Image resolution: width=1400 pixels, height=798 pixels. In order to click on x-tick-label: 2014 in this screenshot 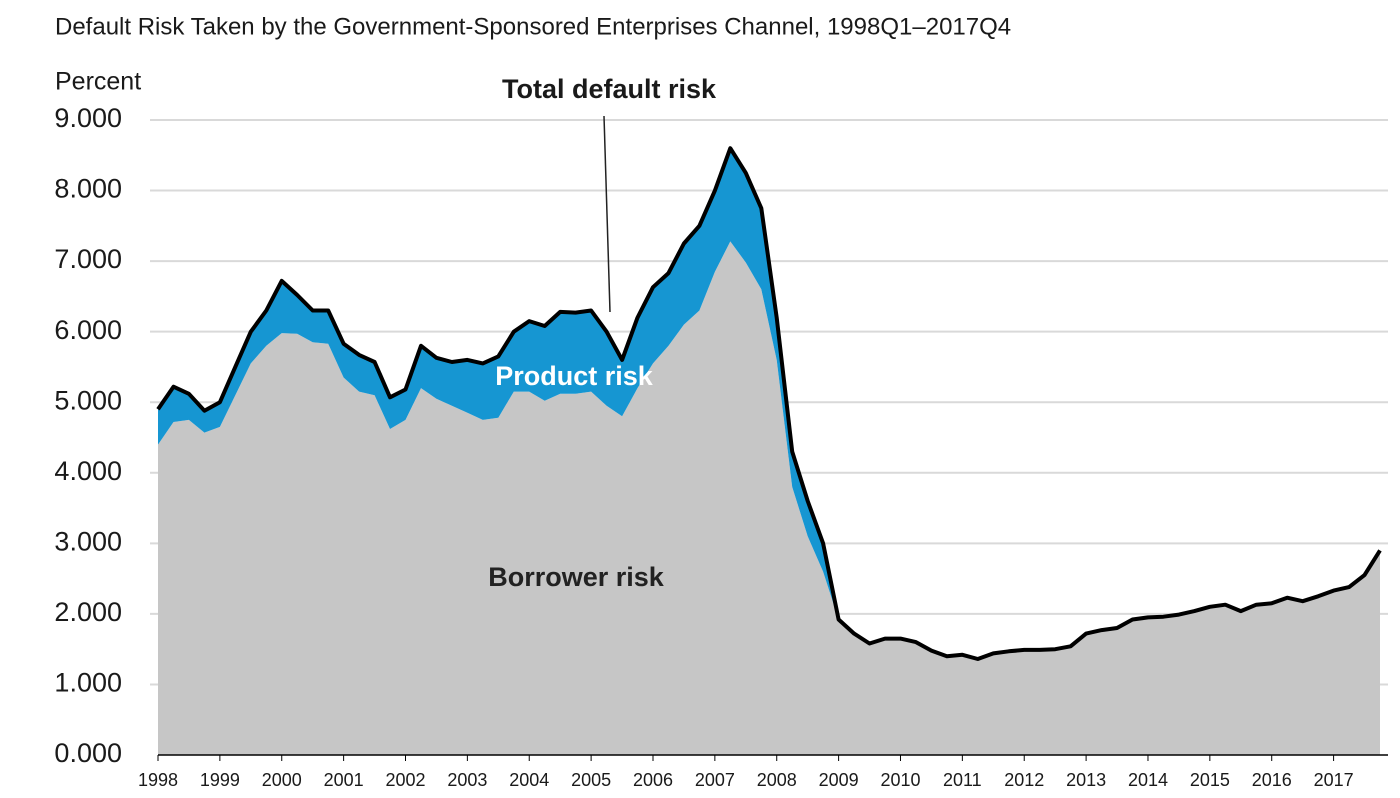, I will do `click(1148, 780)`.